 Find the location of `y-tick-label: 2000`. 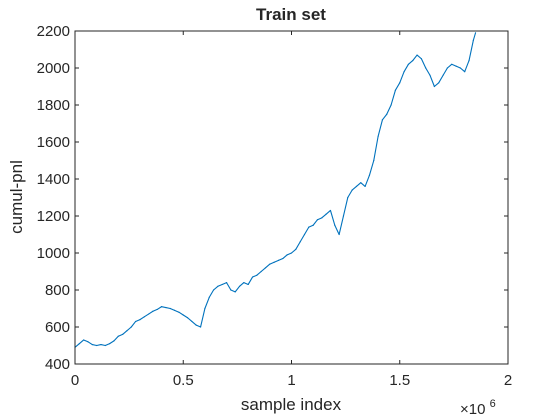

y-tick-label: 2000 is located at coordinates (53, 68).